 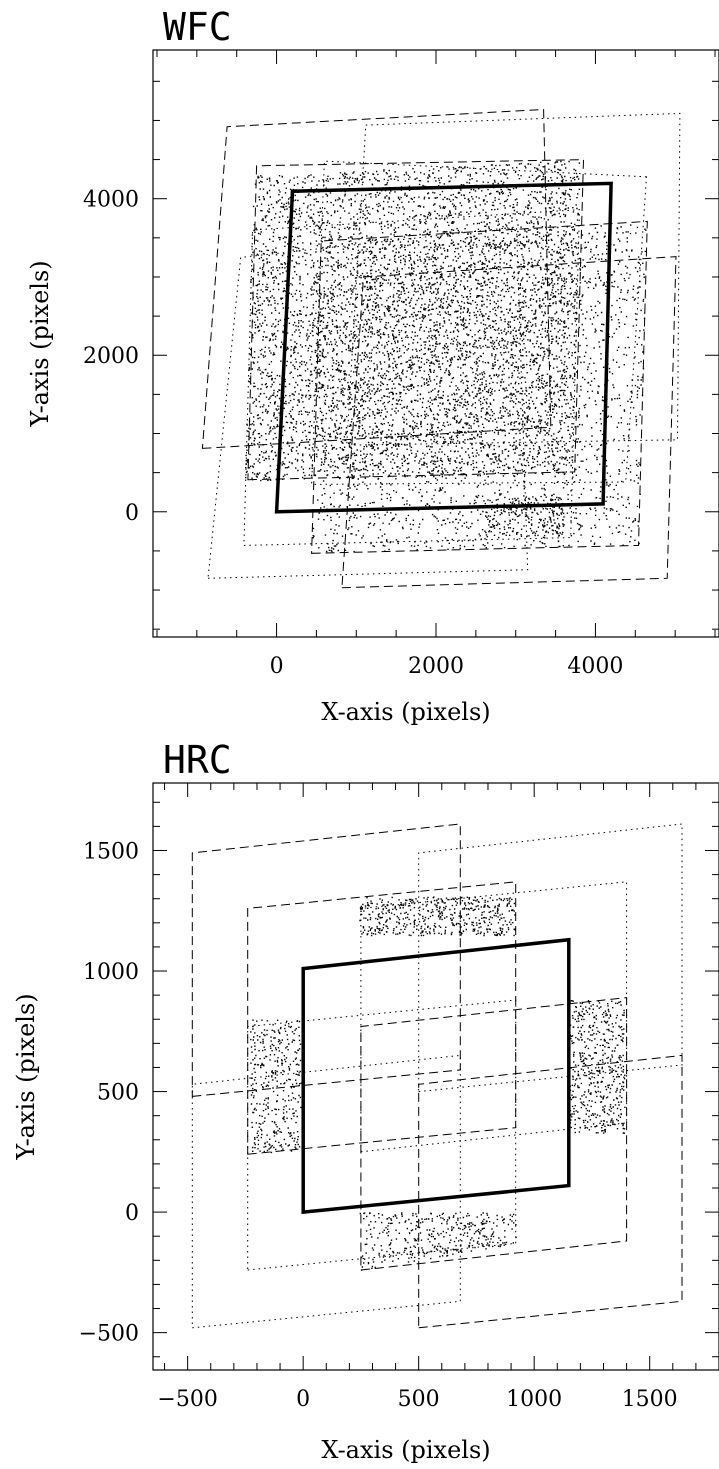 I want to click on panel-title: HRC, so click(x=197, y=760).